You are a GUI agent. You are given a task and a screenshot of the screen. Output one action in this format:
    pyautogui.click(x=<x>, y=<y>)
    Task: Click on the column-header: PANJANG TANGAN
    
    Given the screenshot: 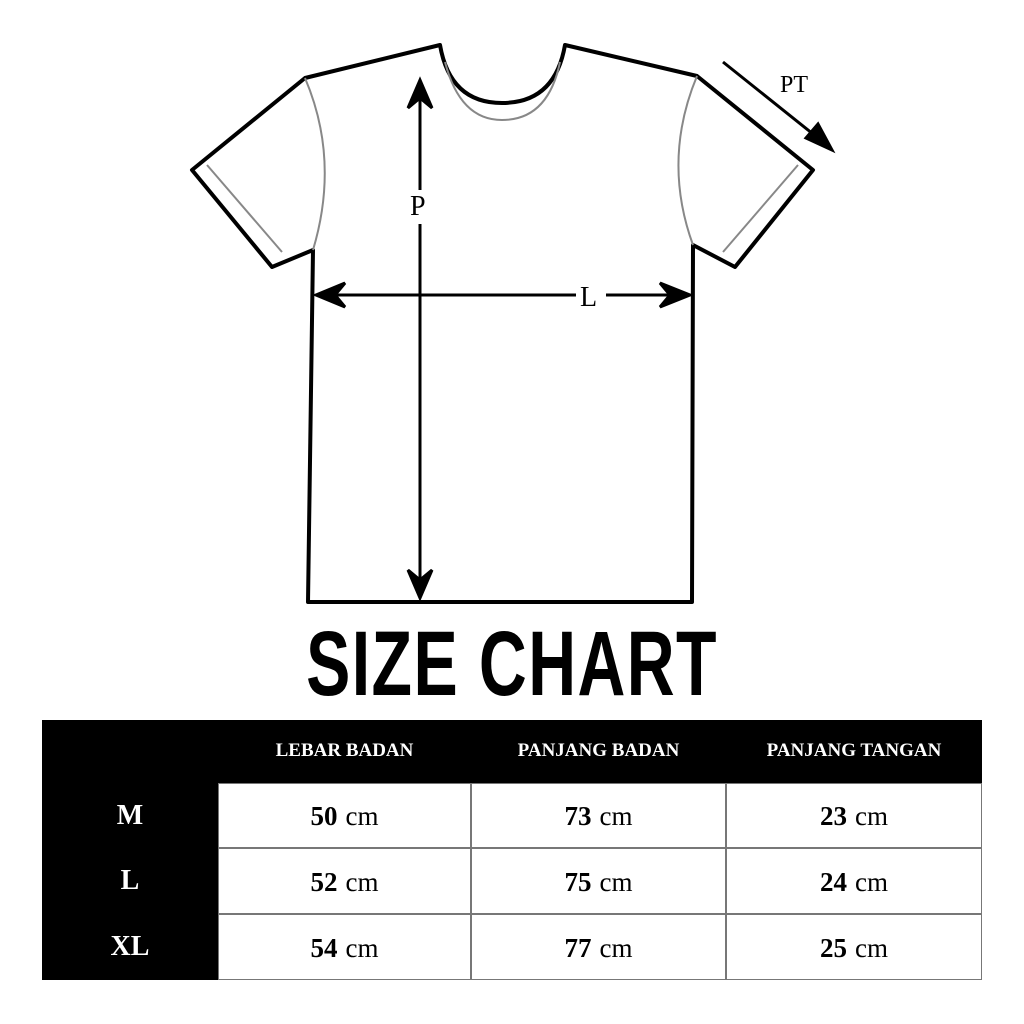 What is the action you would take?
    pyautogui.click(x=854, y=750)
    